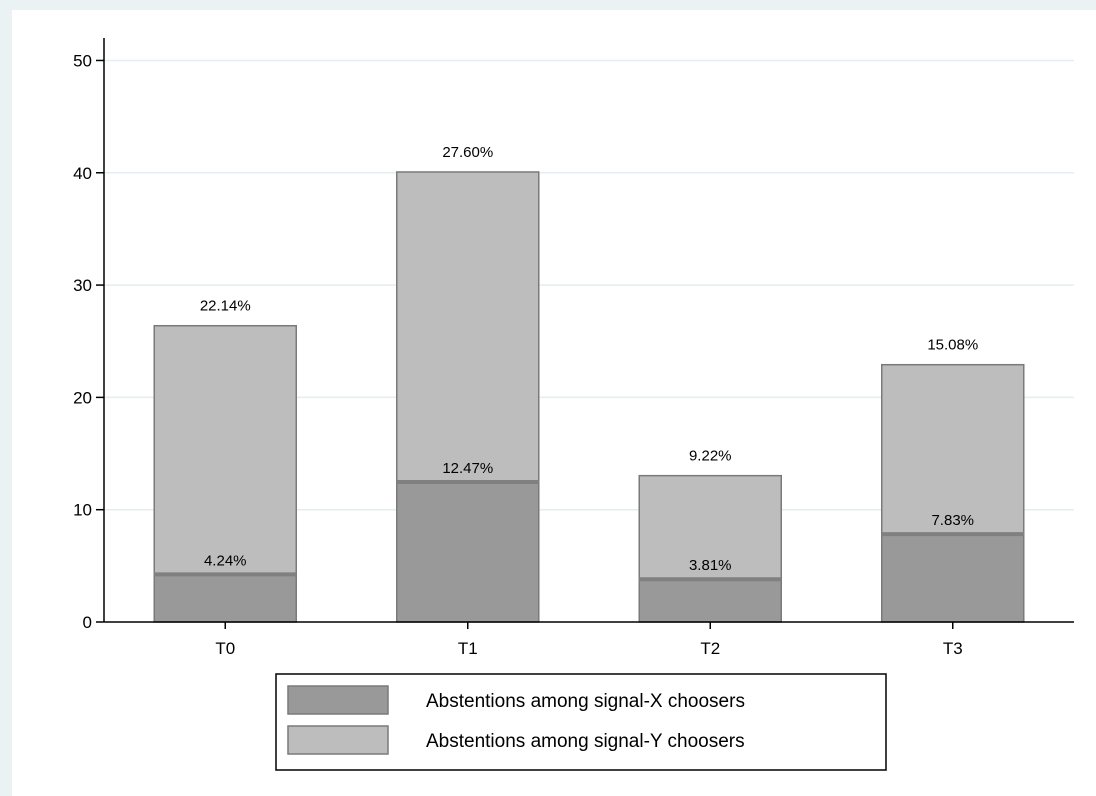 The width and height of the screenshot is (1096, 796). I want to click on data-label-y-T1: 27.60%, so click(467, 152).